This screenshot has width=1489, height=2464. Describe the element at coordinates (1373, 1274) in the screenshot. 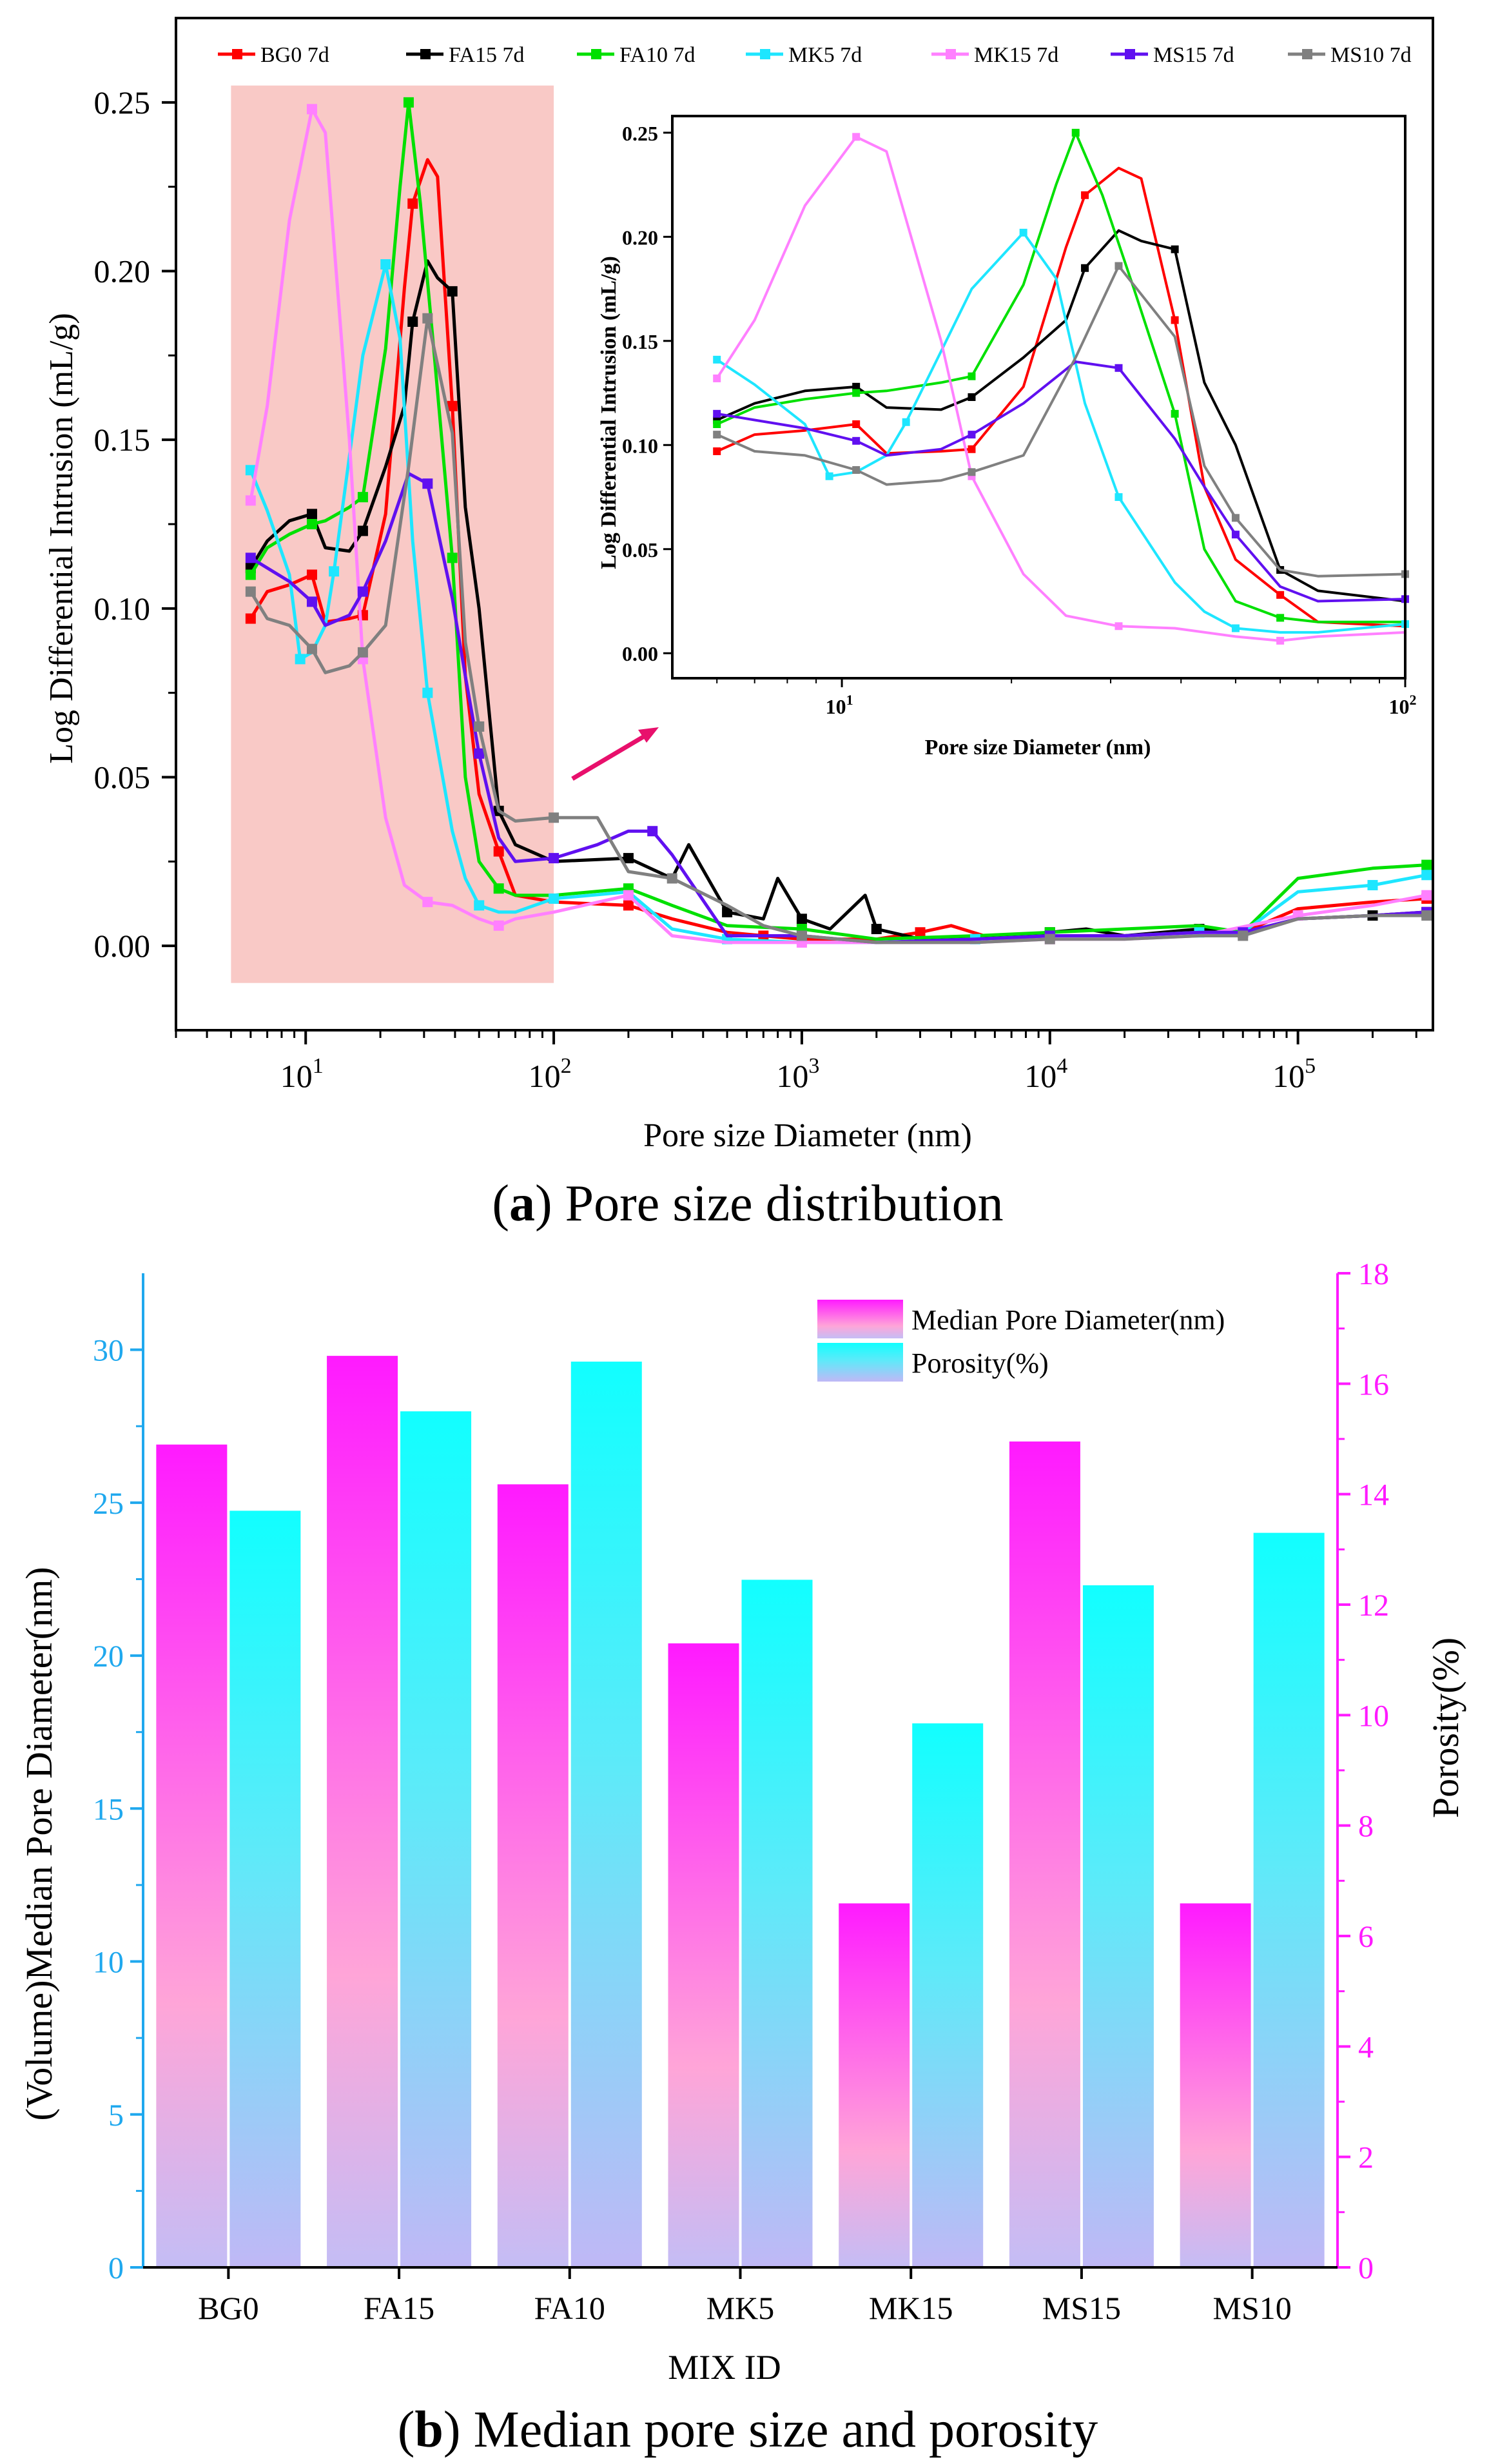

I see `right-y-tick-label: 18` at that location.